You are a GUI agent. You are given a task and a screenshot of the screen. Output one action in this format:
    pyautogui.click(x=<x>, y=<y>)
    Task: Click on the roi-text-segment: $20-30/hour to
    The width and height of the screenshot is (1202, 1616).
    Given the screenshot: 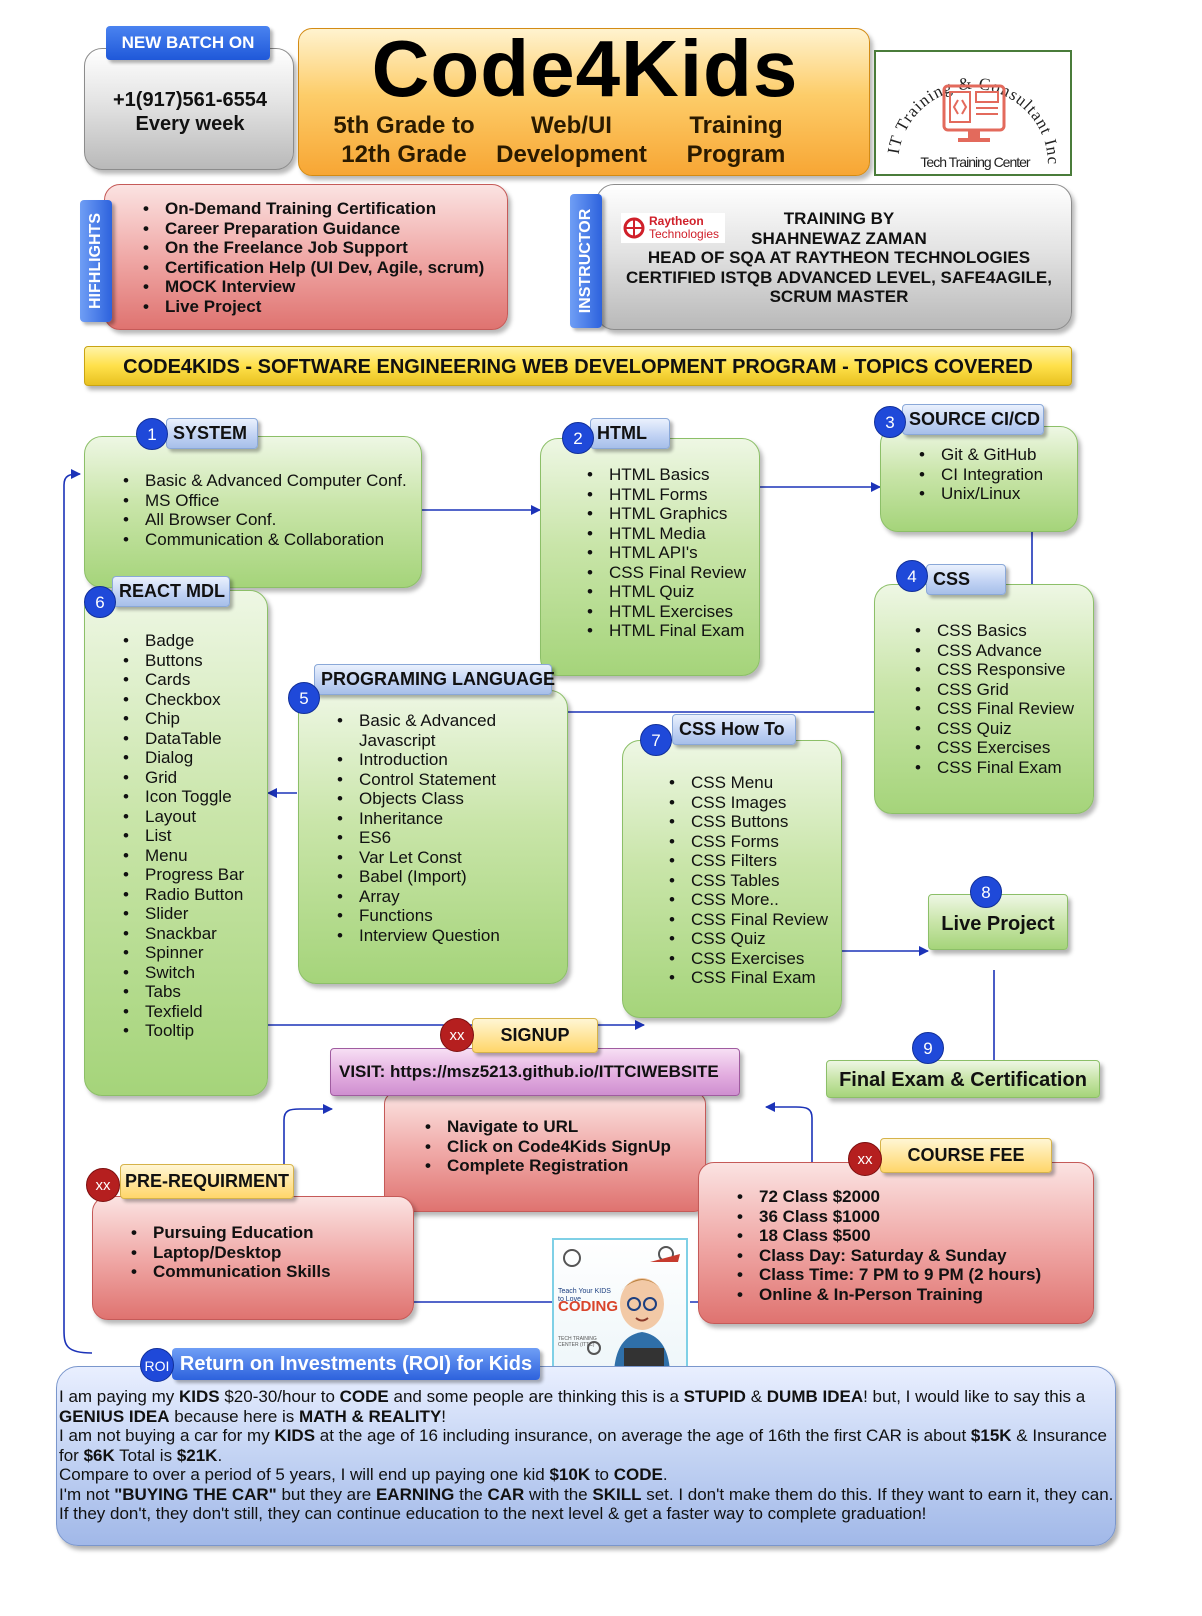 What is the action you would take?
    pyautogui.click(x=279, y=1396)
    